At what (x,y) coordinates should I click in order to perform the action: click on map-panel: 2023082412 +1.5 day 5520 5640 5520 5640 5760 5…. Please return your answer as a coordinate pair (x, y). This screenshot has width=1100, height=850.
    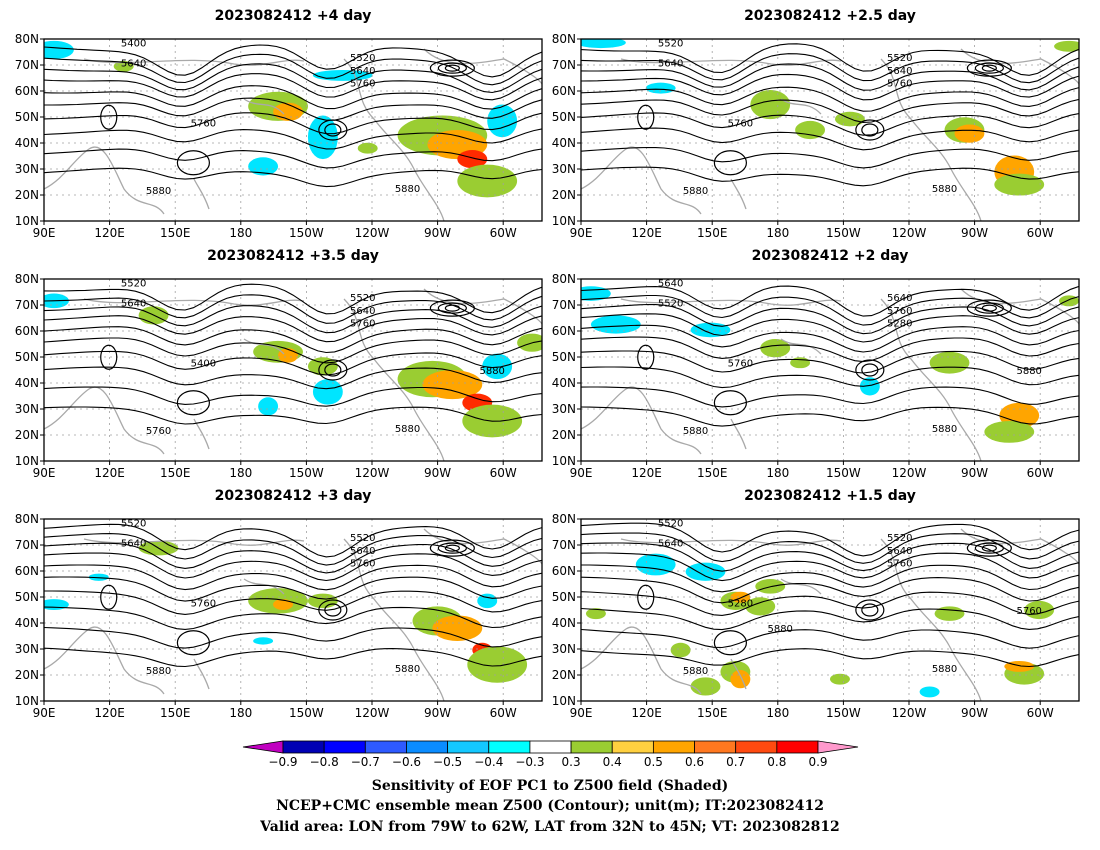
    Looking at the image, I should click on (816, 604).